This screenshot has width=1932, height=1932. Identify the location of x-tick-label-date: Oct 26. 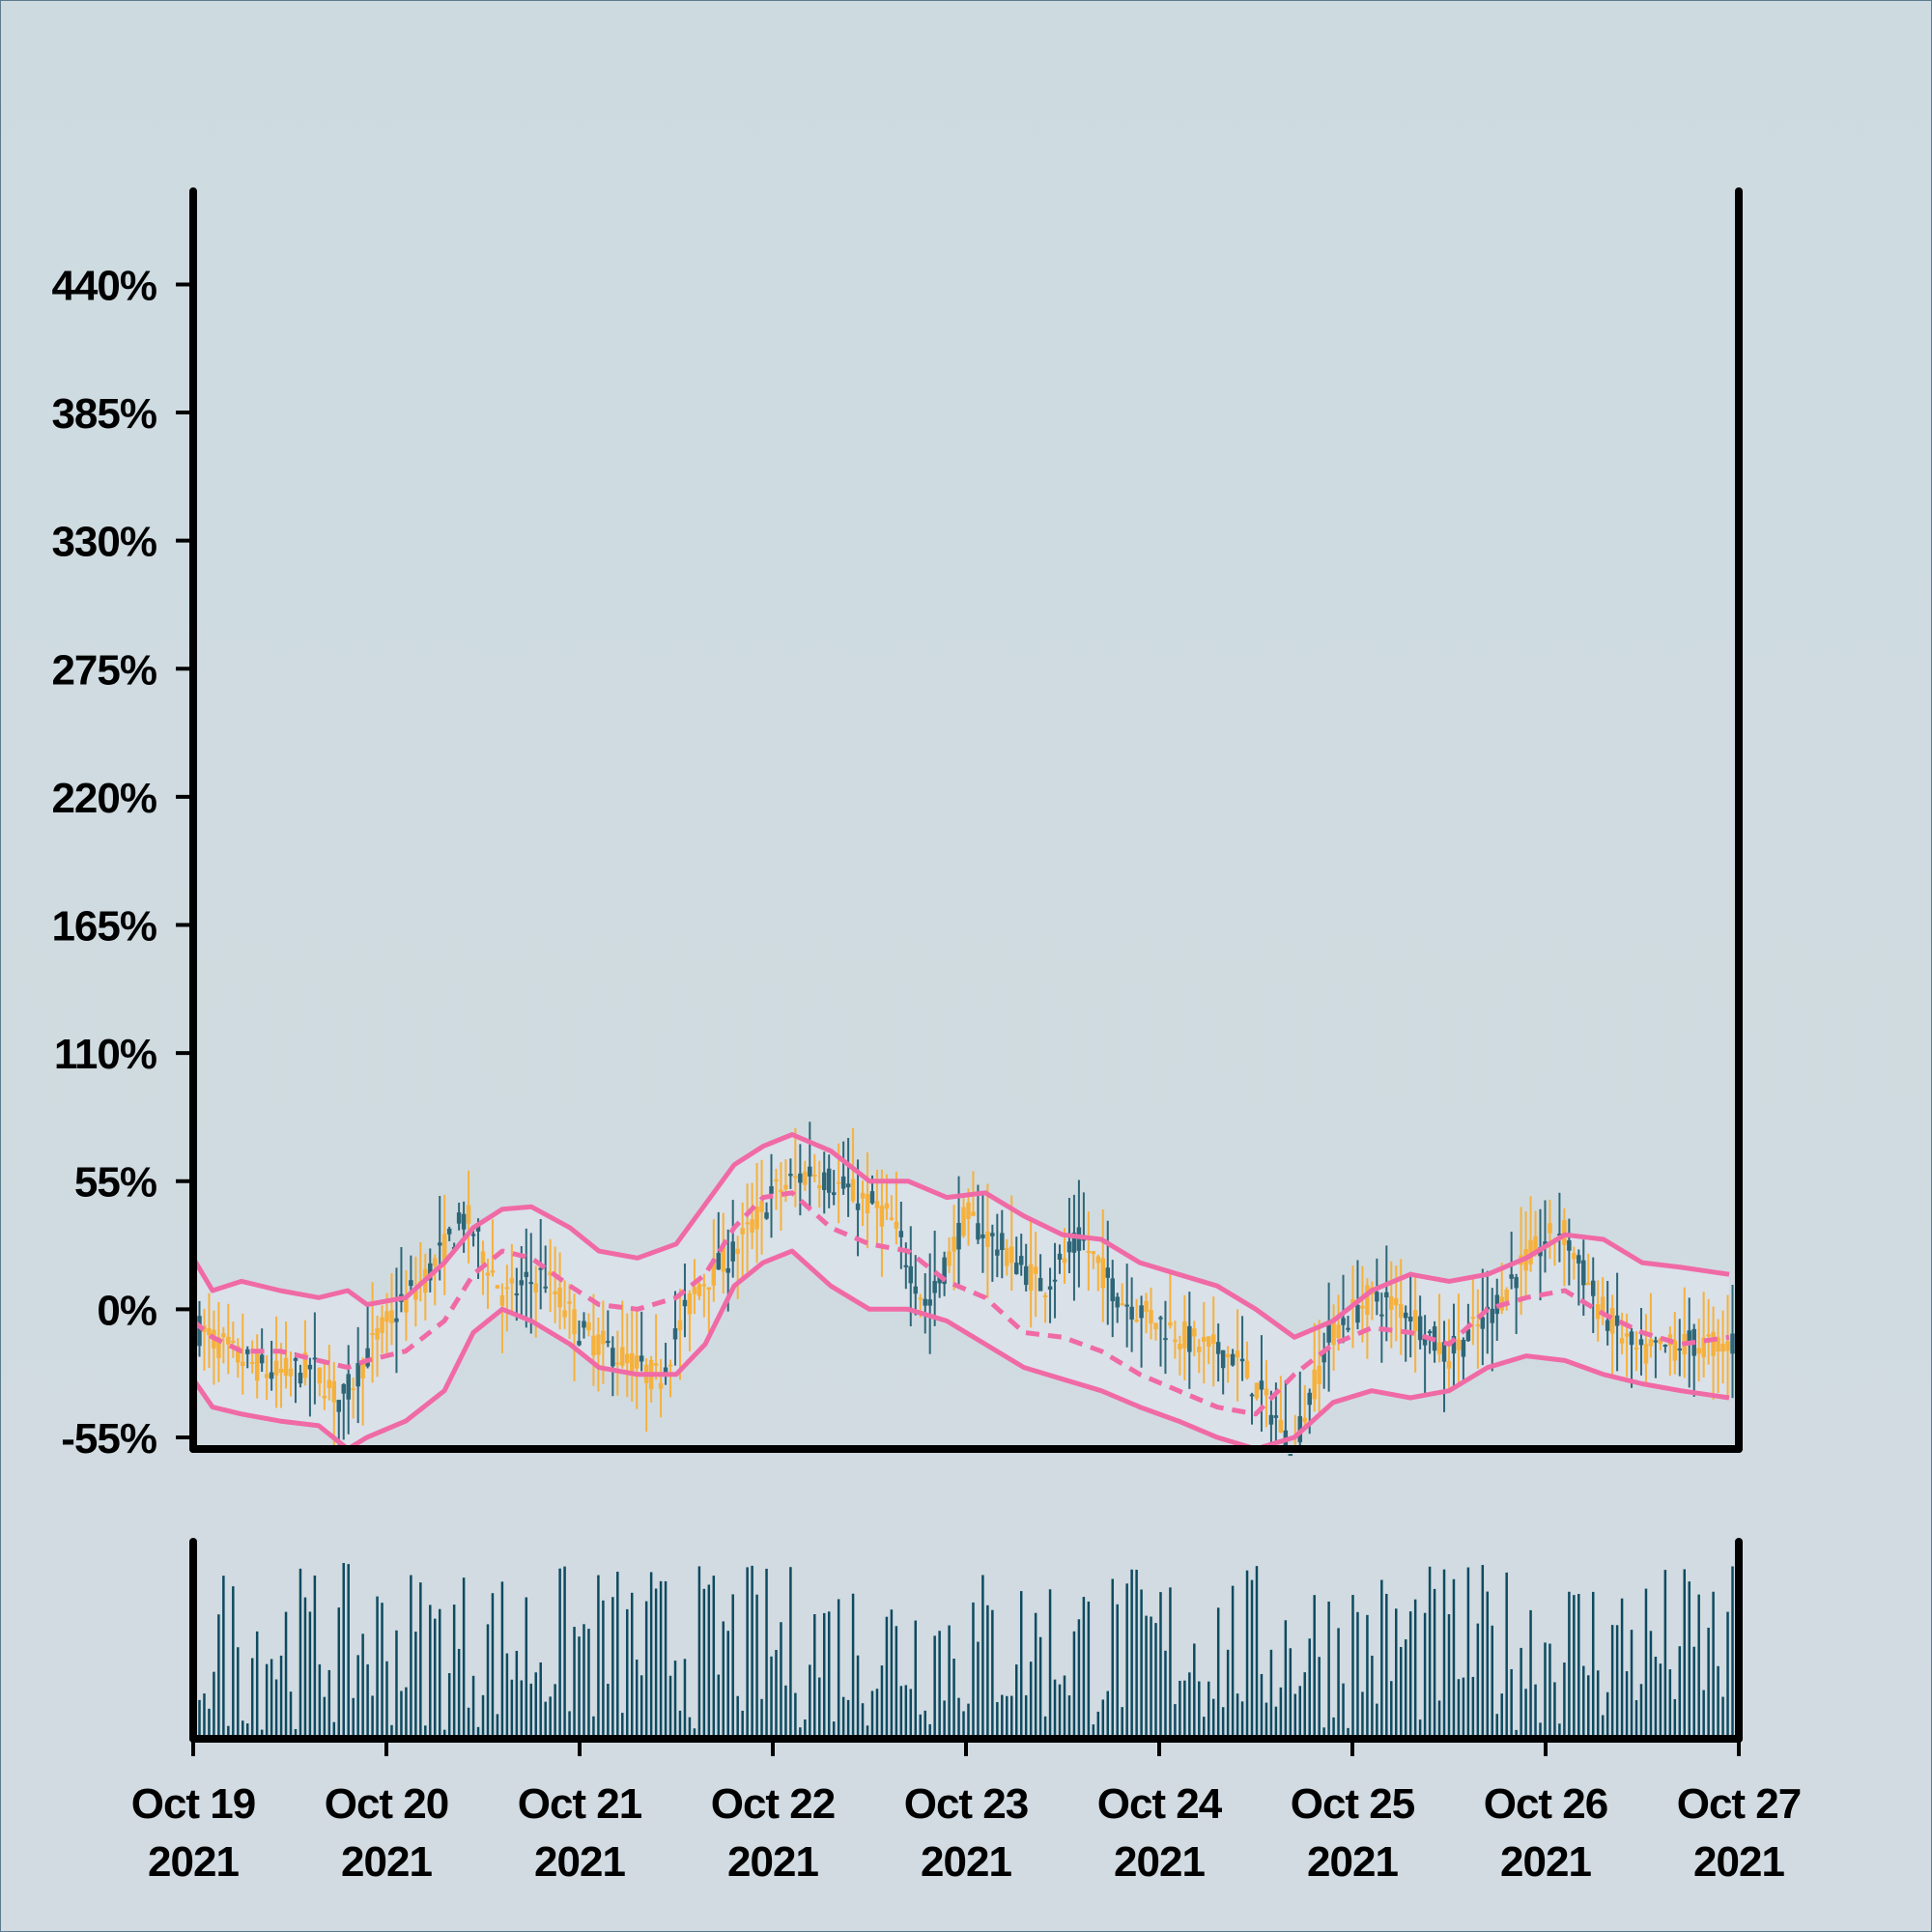
(1546, 1804).